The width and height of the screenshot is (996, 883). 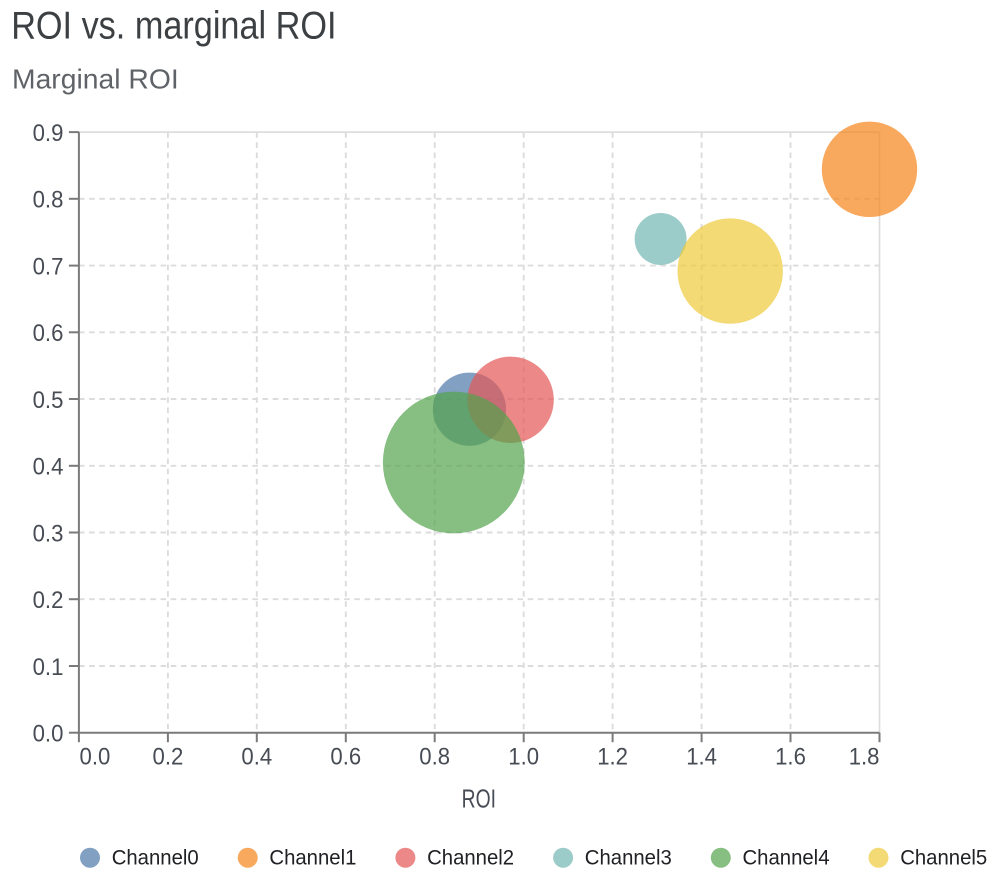 I want to click on svg-text: 0.9, so click(x=48, y=133).